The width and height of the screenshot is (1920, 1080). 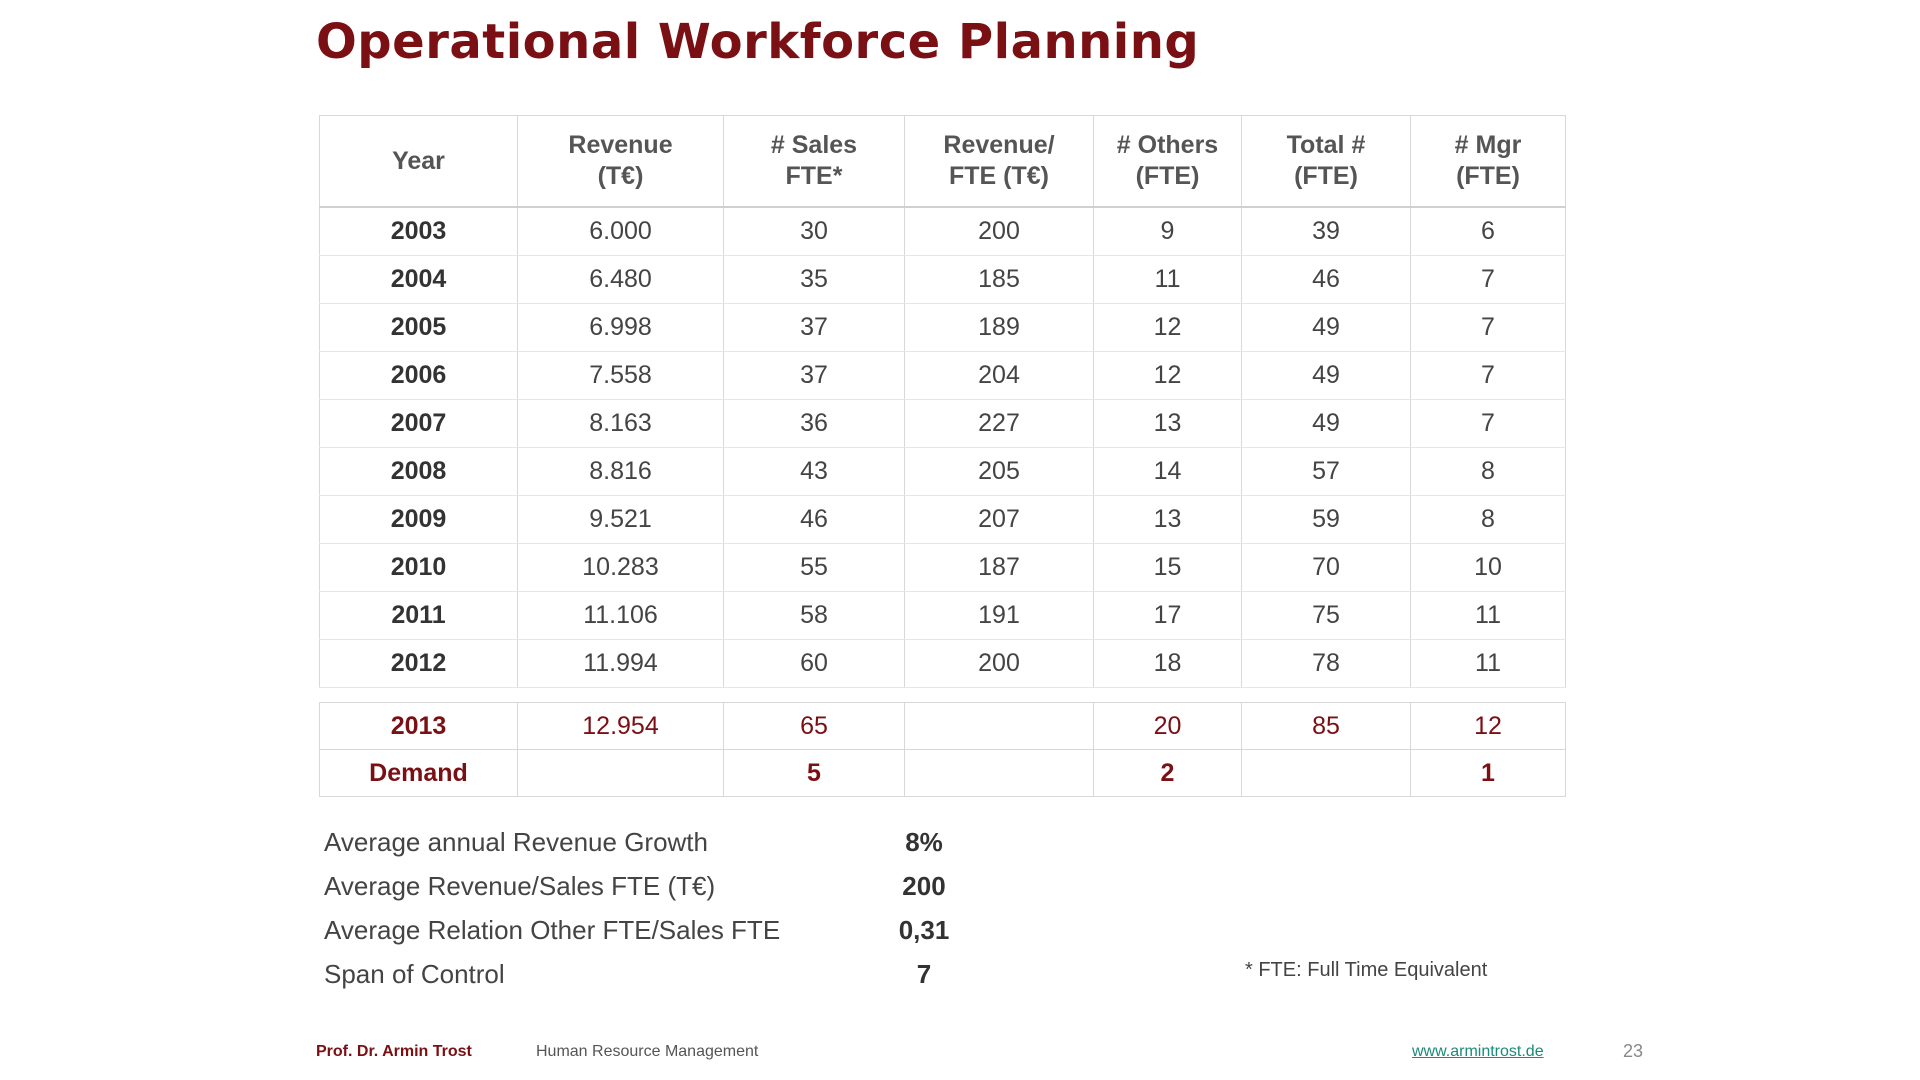 What do you see at coordinates (999, 567) in the screenshot?
I see `table-cell: 187` at bounding box center [999, 567].